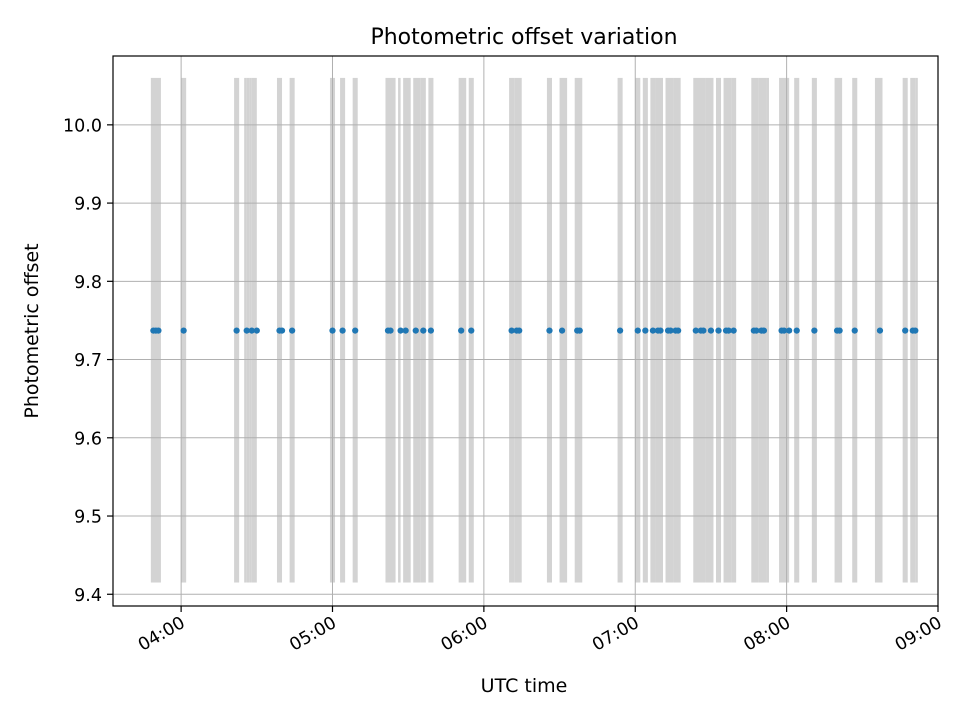 The width and height of the screenshot is (960, 724). What do you see at coordinates (88, 205) in the screenshot?
I see `y-tick-label: 9.9` at bounding box center [88, 205].